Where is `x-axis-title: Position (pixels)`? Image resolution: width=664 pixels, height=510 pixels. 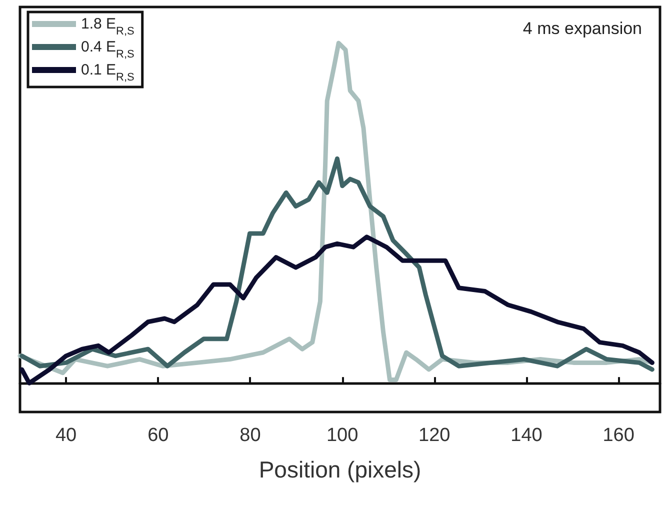
x-axis-title: Position (pixels) is located at coordinates (340, 469).